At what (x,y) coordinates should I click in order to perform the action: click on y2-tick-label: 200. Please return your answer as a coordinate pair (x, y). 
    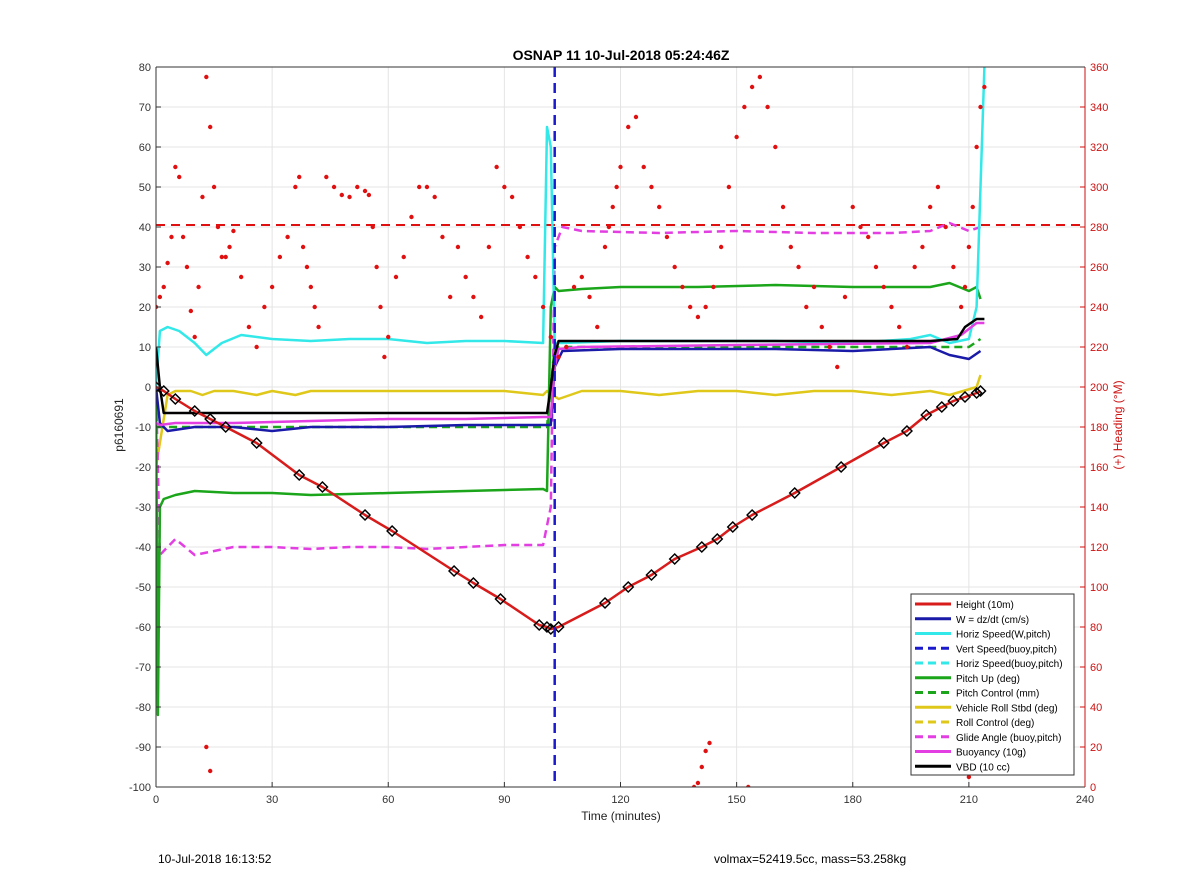
    Looking at the image, I should click on (1099, 388).